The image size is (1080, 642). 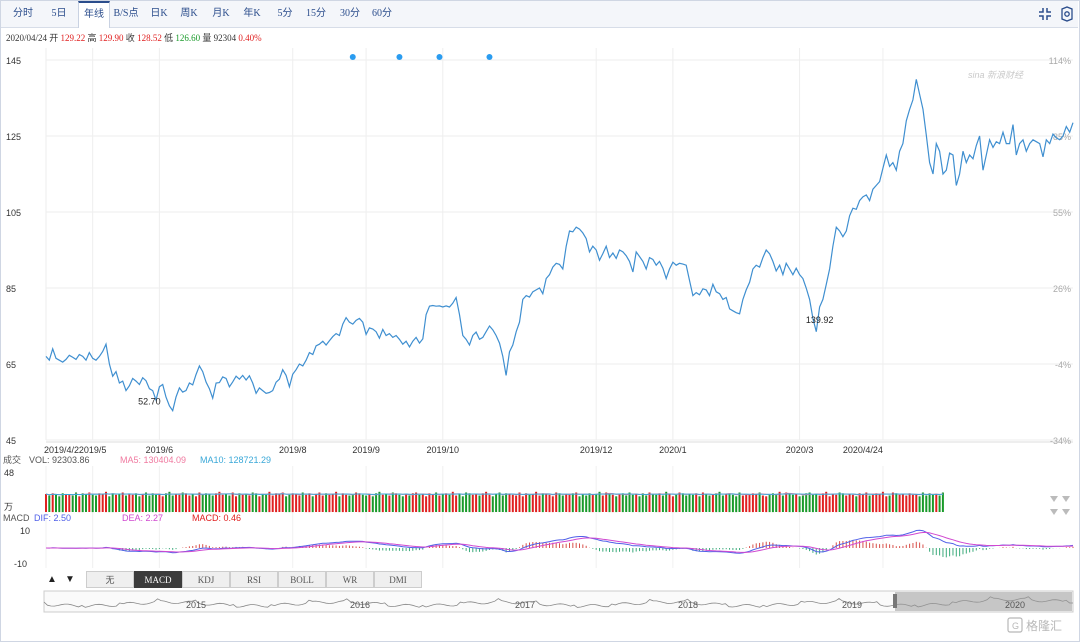 What do you see at coordinates (285, 13) in the screenshot?
I see `tab-5分: 5分` at bounding box center [285, 13].